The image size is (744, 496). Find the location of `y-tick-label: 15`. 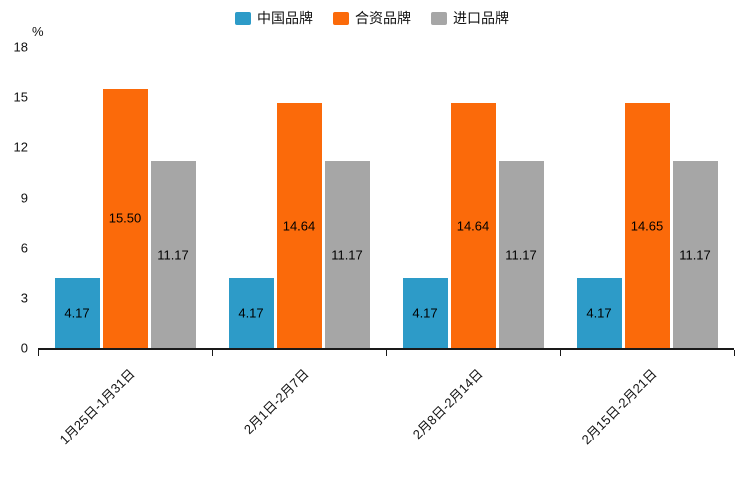

y-tick-label: 15 is located at coordinates (20, 97).